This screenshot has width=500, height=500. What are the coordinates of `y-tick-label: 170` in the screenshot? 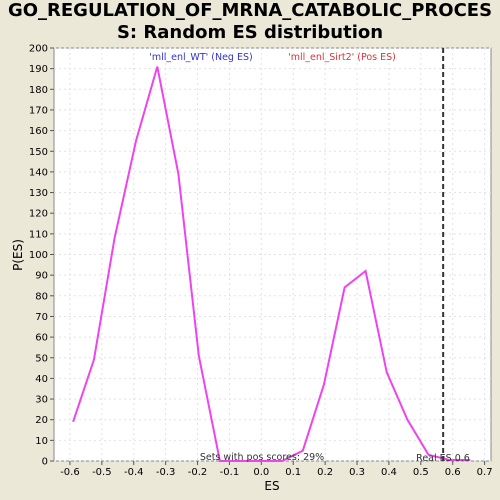 It's located at (38, 110).